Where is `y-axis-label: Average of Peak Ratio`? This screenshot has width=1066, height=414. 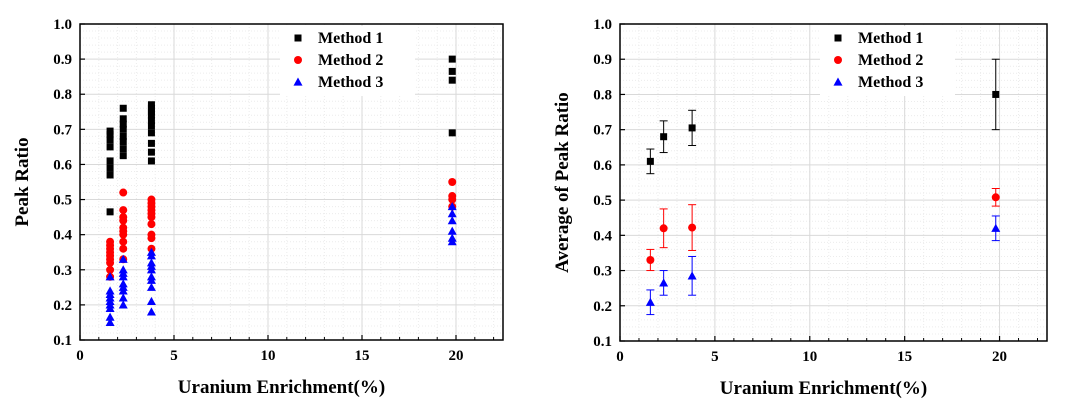
y-axis-label: Average of Peak Ratio is located at coordinates (562, 182).